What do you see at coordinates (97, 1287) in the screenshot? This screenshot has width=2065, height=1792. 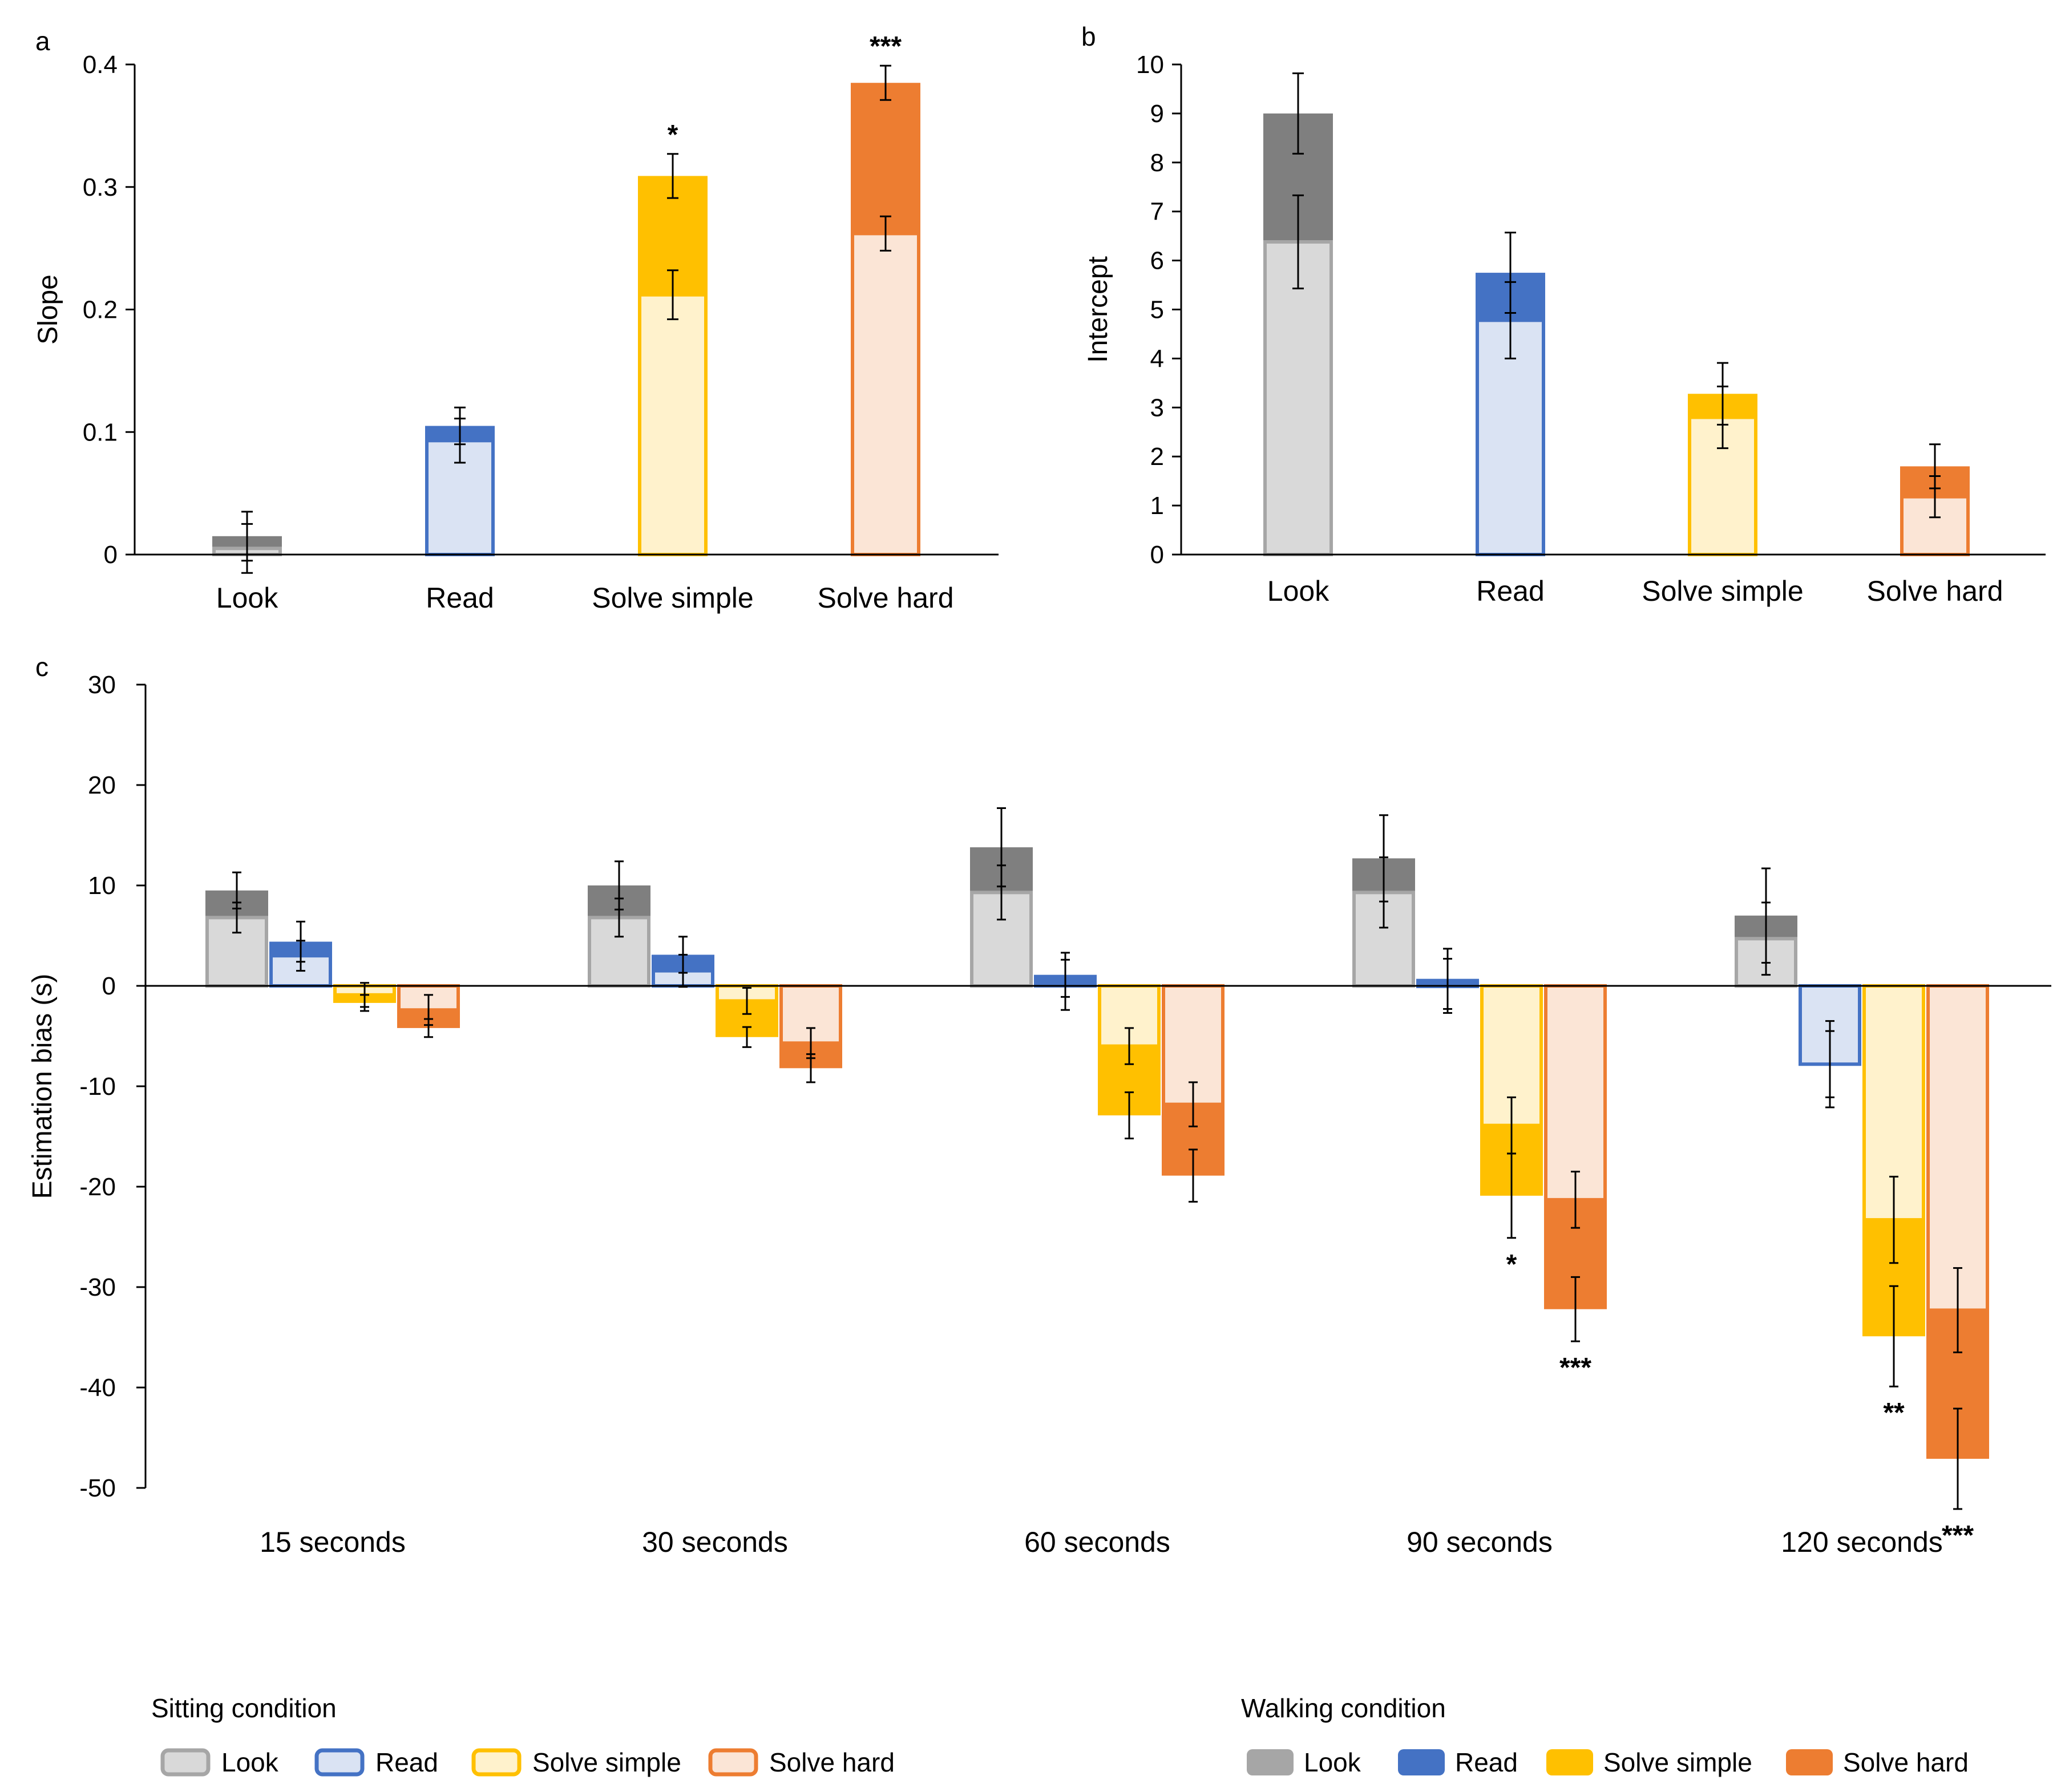 I see `y-tick-label: -30` at bounding box center [97, 1287].